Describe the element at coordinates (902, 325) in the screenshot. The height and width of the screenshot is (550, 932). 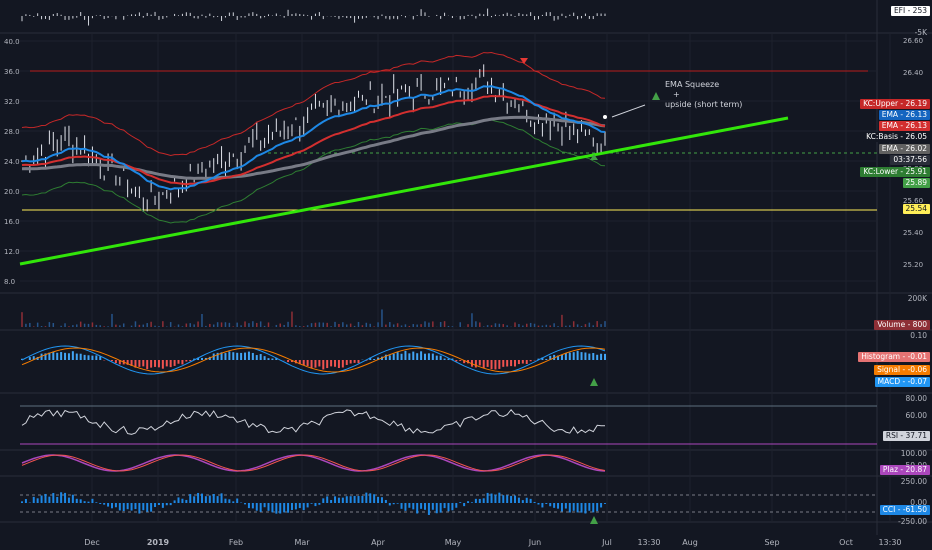
I see `volume-label: Volume - 800` at that location.